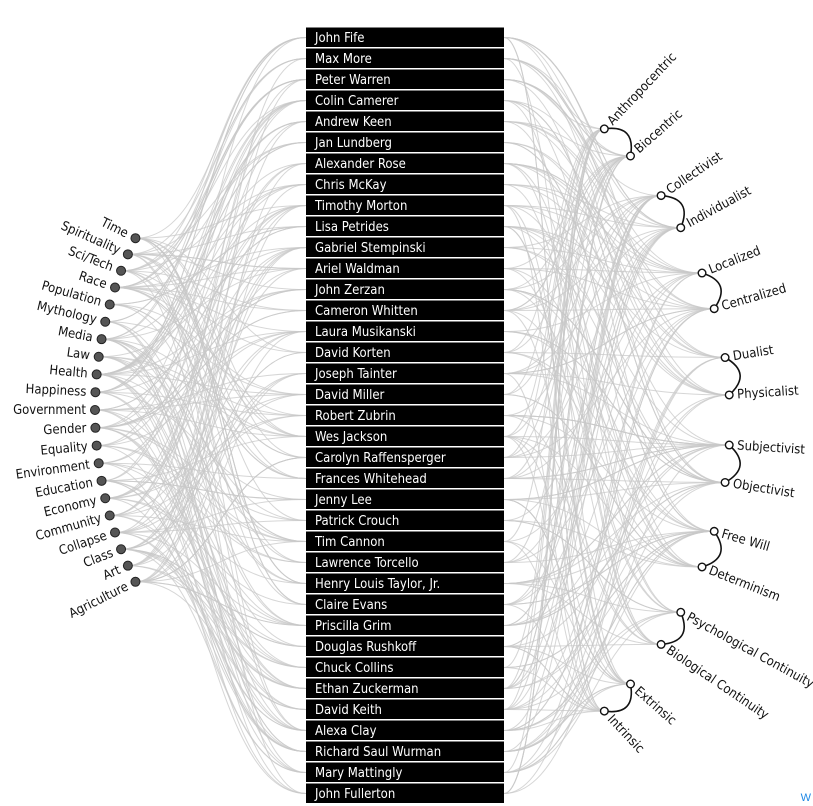 The width and height of the screenshot is (813, 806). Describe the element at coordinates (725, 482) in the screenshot. I see `concept-node-objectivist` at that location.